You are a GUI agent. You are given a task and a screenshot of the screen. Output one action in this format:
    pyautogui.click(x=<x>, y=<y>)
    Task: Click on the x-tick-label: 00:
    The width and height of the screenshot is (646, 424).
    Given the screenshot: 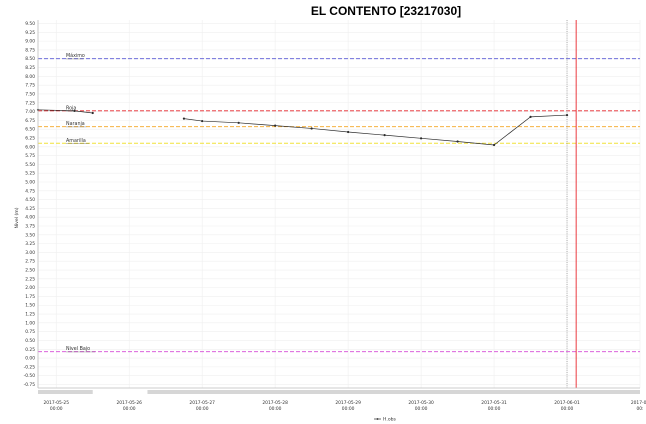 What is the action you would take?
    pyautogui.click(x=639, y=409)
    